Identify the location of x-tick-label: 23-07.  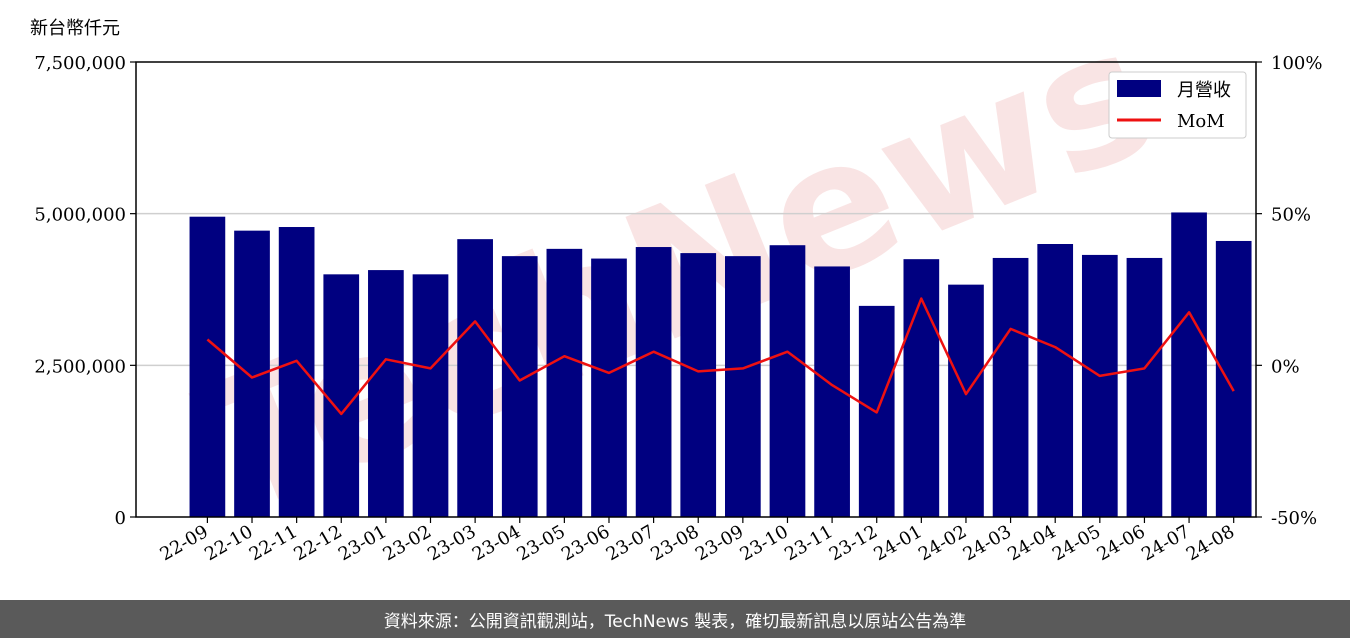
(630, 543).